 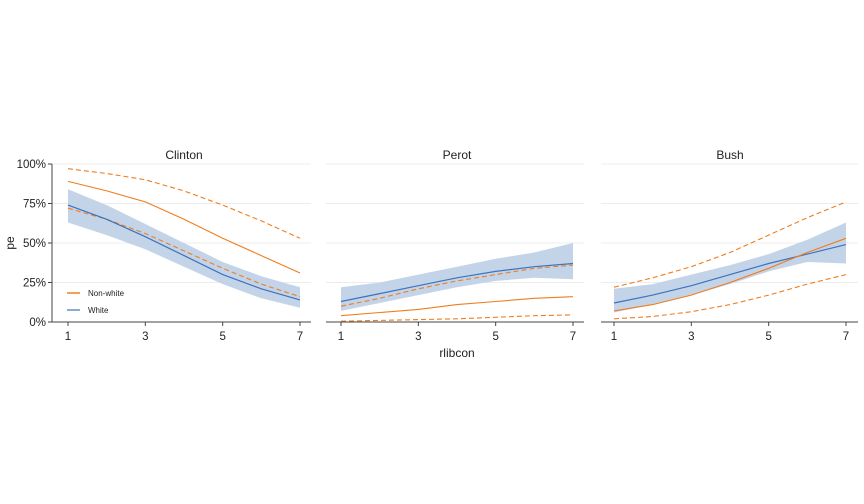 What do you see at coordinates (34, 244) in the screenshot?
I see `y-tick-label: 50%` at bounding box center [34, 244].